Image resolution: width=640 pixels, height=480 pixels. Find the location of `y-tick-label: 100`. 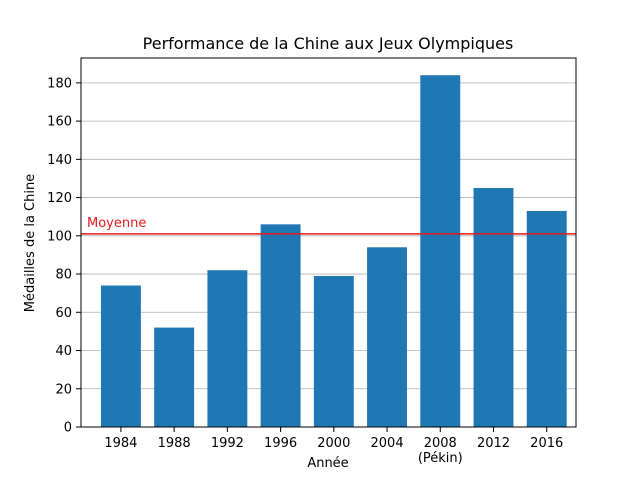

y-tick-label: 100 is located at coordinates (59, 236).